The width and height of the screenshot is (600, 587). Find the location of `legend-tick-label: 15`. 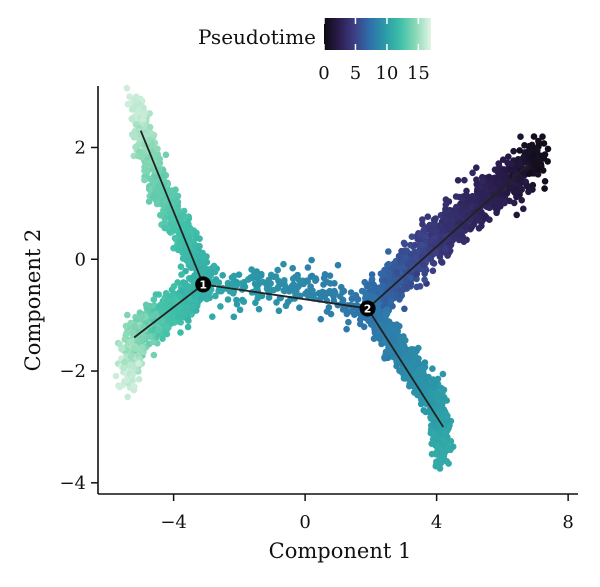

legend-tick-label: 15 is located at coordinates (418, 73).